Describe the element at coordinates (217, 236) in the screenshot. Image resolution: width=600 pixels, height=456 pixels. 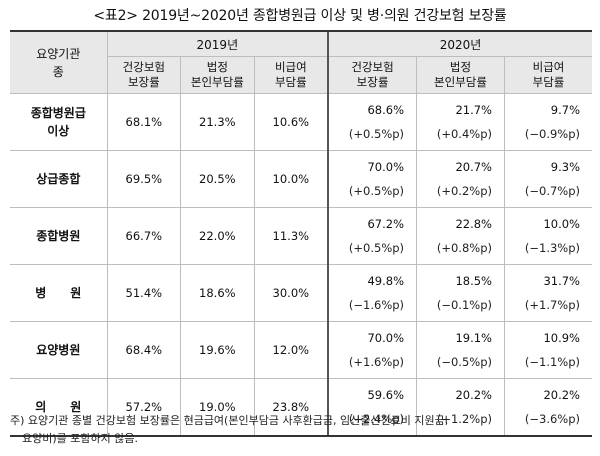
I see `cell-2019-copay: 22.0%` at that location.